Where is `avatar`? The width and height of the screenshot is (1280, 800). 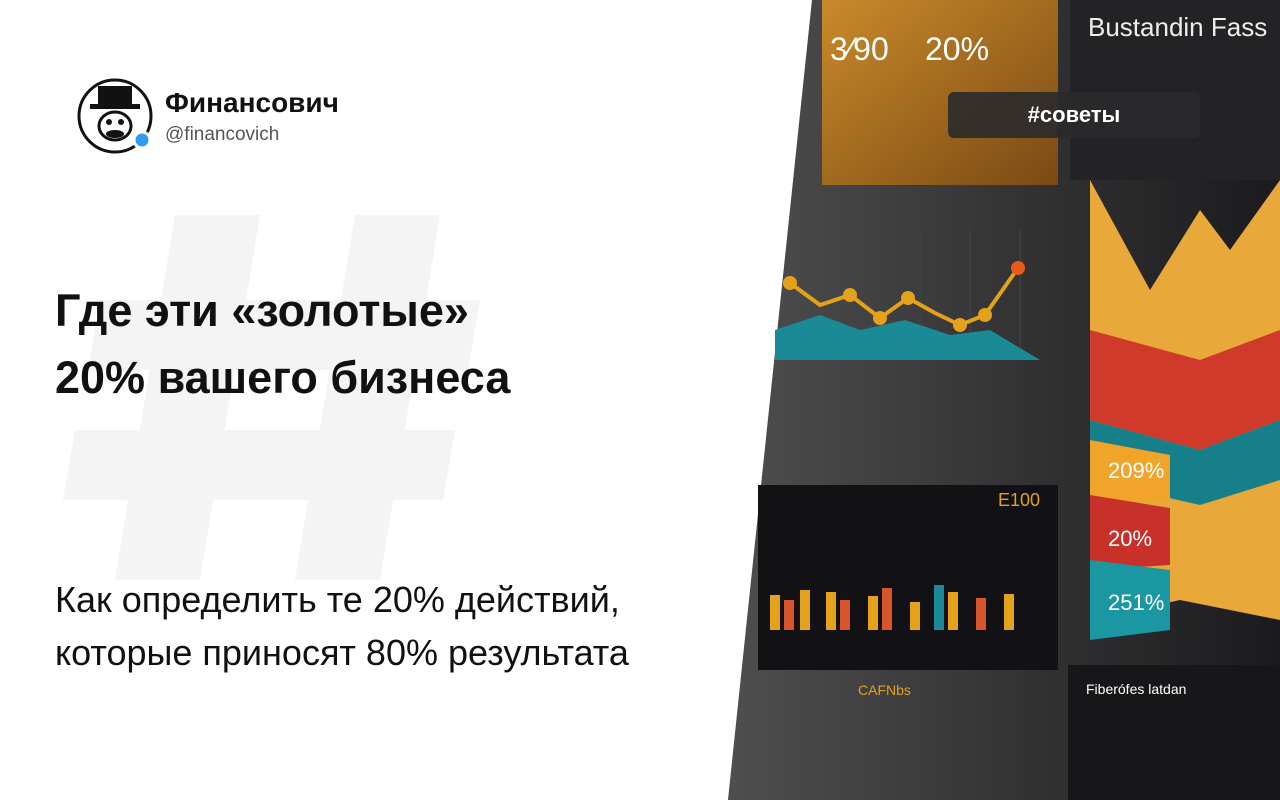
avatar is located at coordinates (115, 116).